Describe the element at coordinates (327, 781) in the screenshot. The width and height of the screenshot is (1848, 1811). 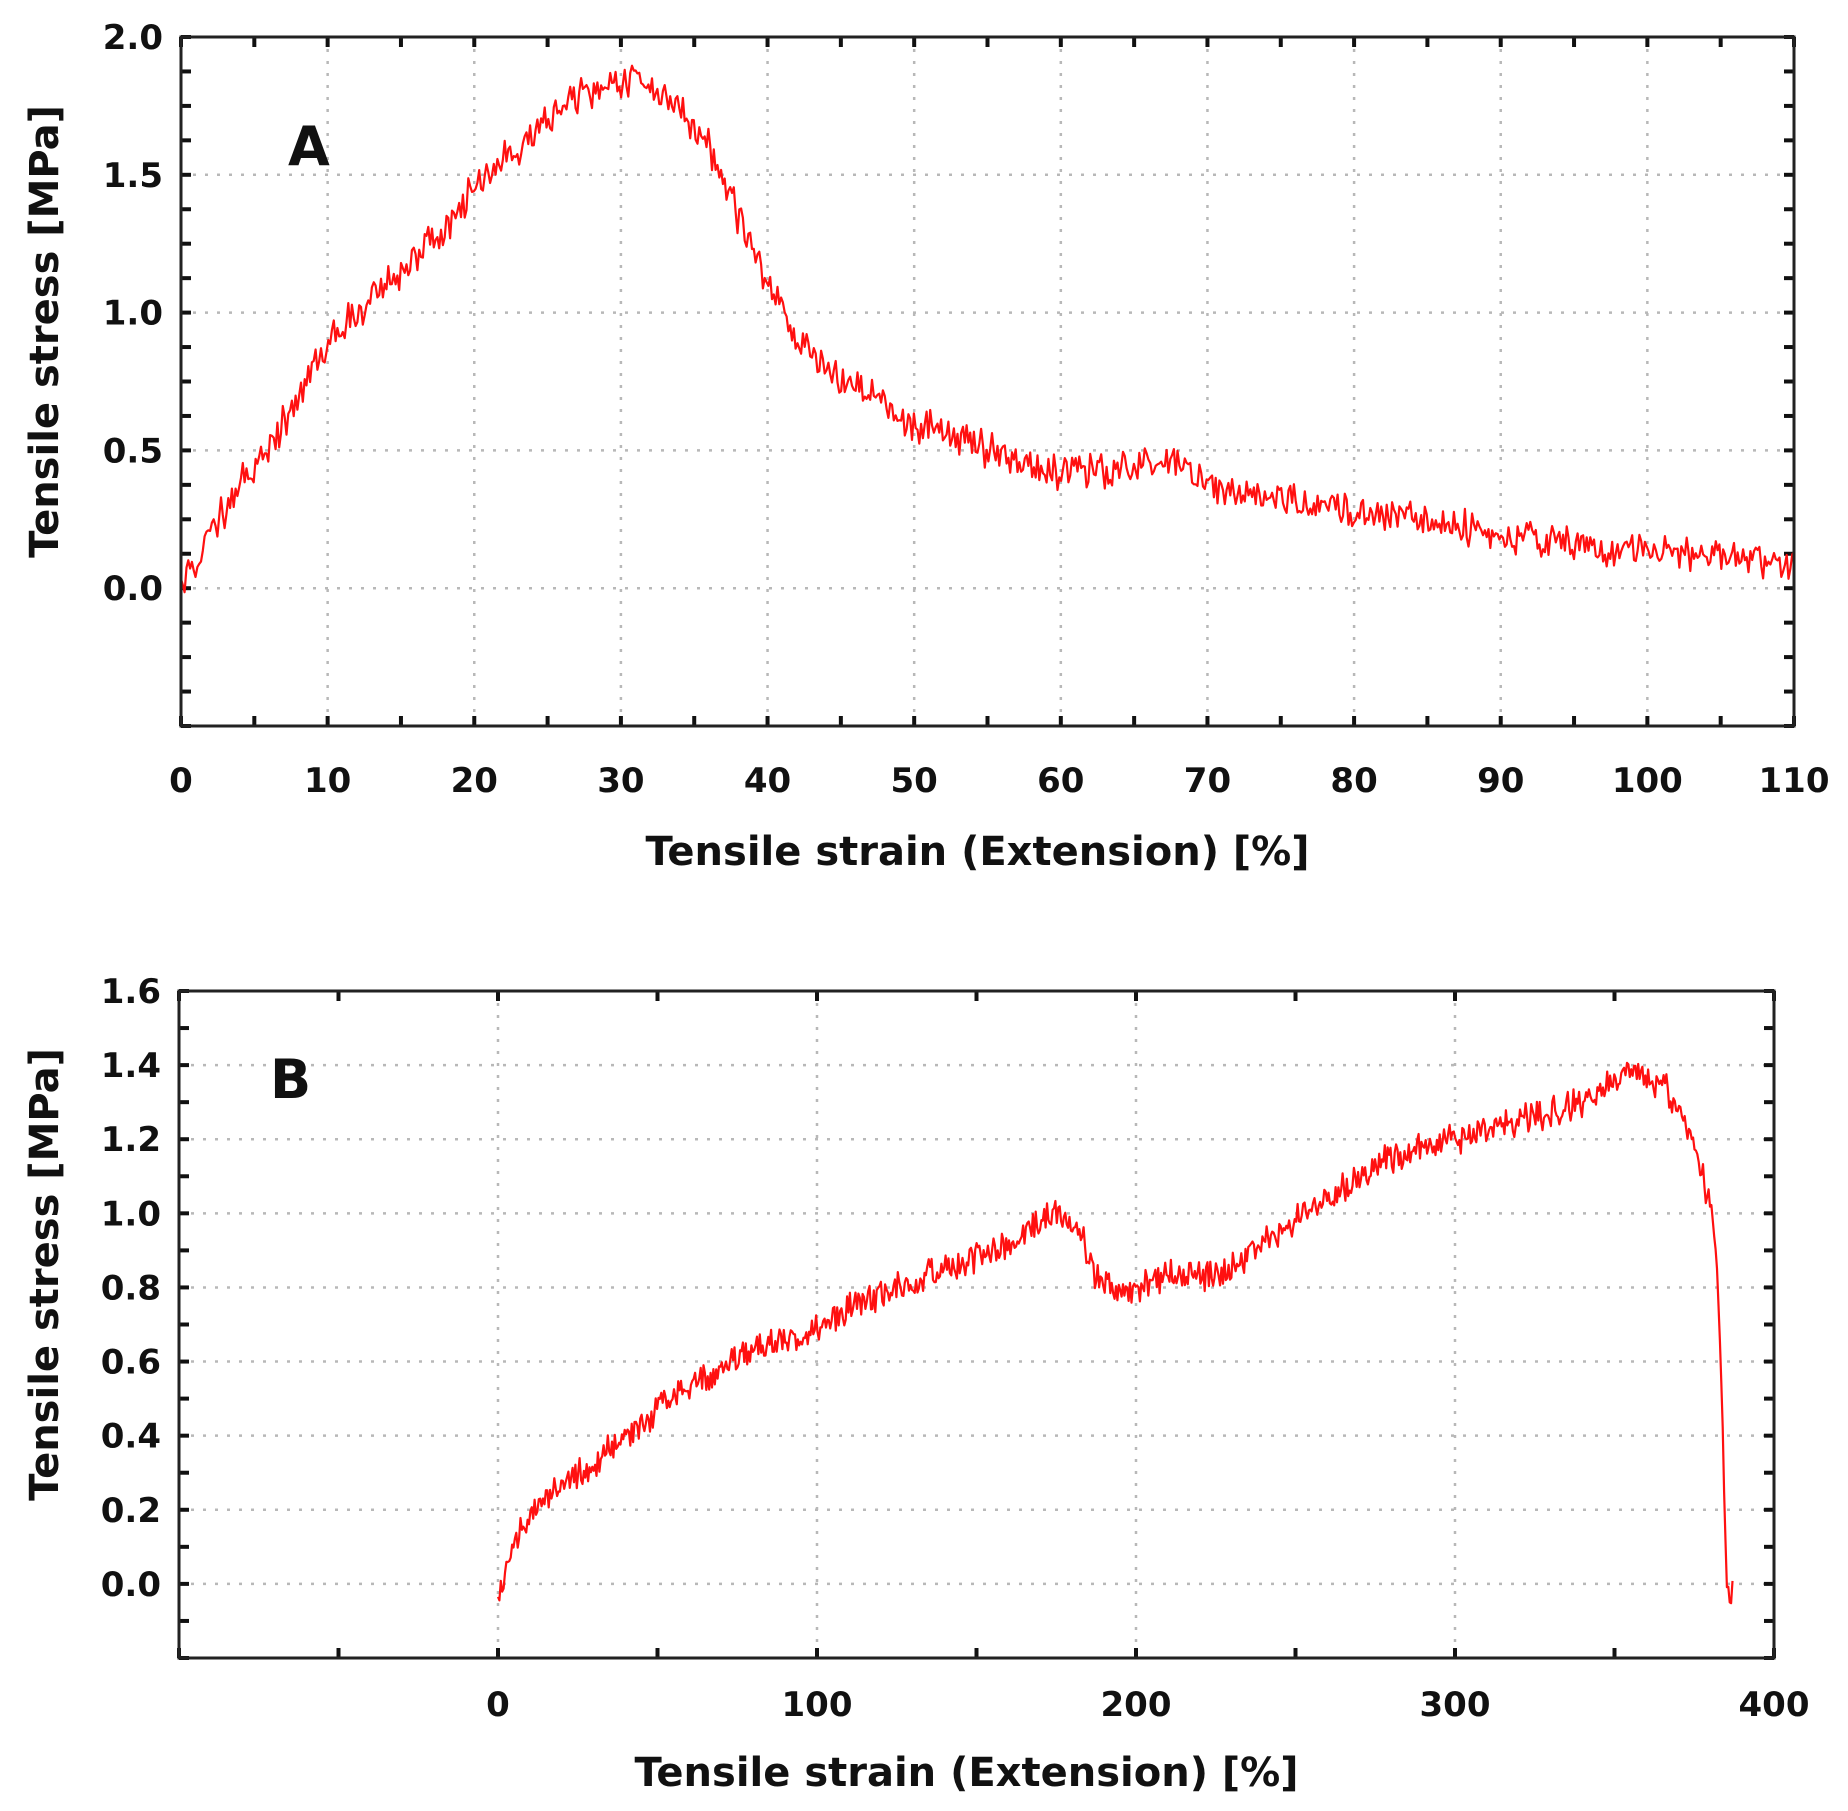
I see `x-tick-label: 10` at that location.